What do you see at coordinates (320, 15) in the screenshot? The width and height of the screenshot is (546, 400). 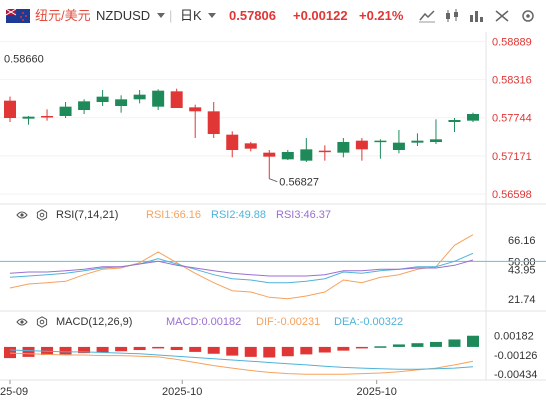 I see `price-change: +0.00122` at bounding box center [320, 15].